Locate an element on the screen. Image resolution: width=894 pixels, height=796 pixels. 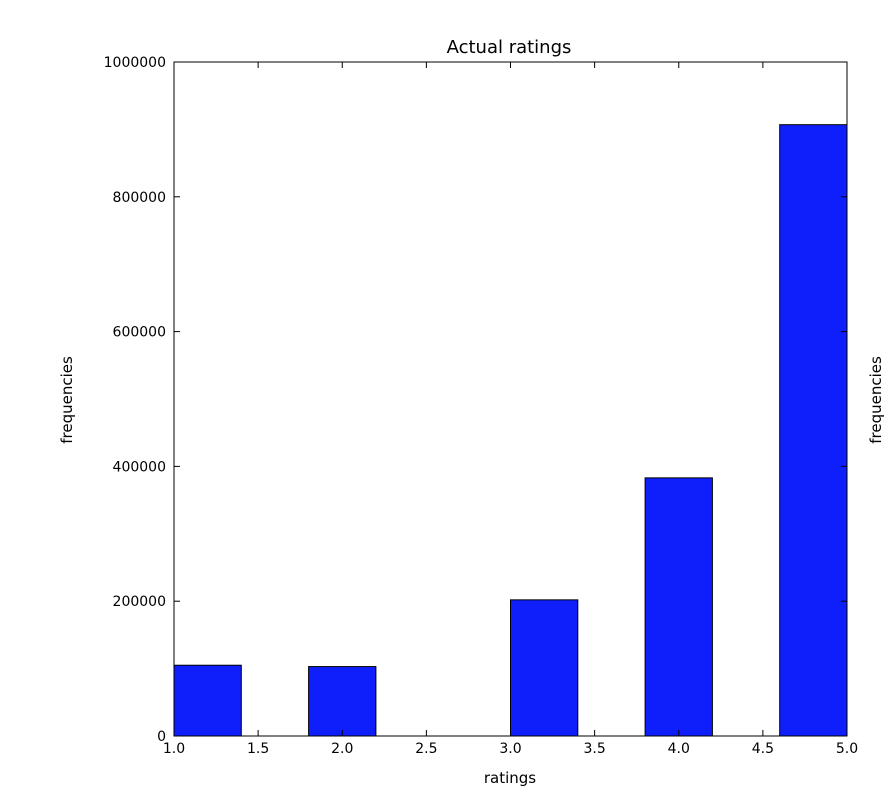
x-tick-label: 1.5 is located at coordinates (258, 749).